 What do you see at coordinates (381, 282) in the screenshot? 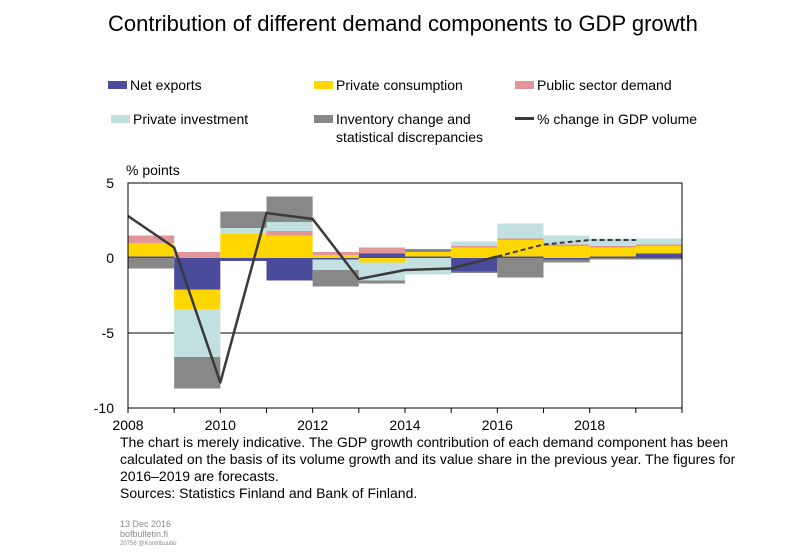
I see `bar-segment-inventory-2013` at bounding box center [381, 282].